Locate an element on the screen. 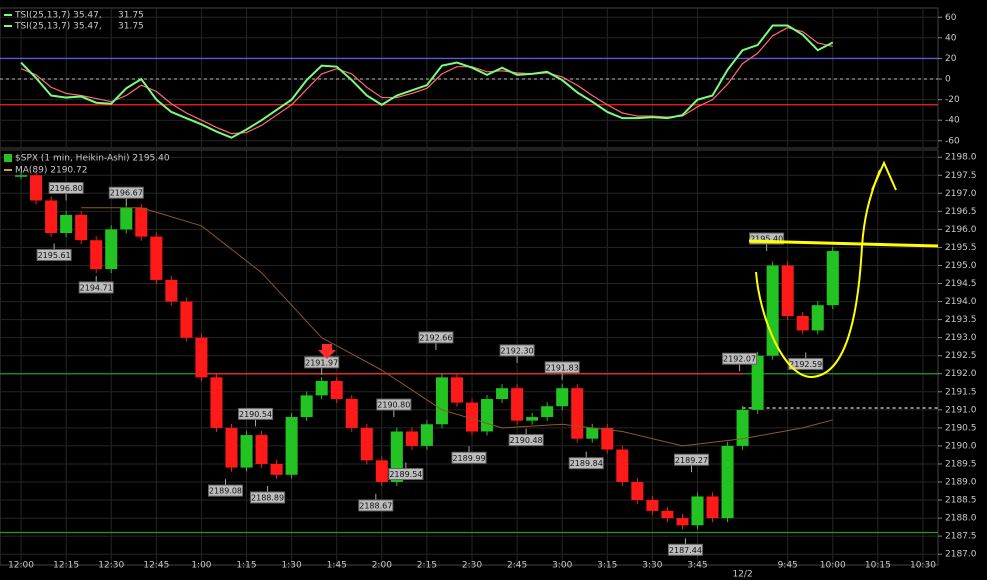 This screenshot has height=580, width=987. x-tick-label: 1:00 is located at coordinates (201, 566).